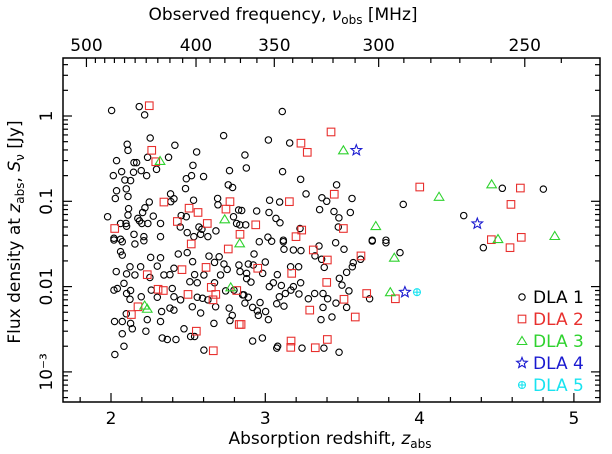  I want to click on x-axis-title: Absorption redshift, zabs, so click(330, 440).